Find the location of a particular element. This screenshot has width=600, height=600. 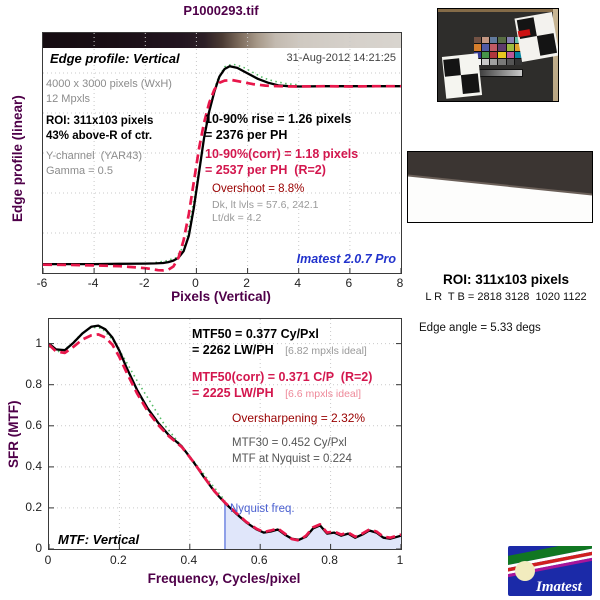

nyquist-freq-label: Nyquist freq. is located at coordinates (262, 509).